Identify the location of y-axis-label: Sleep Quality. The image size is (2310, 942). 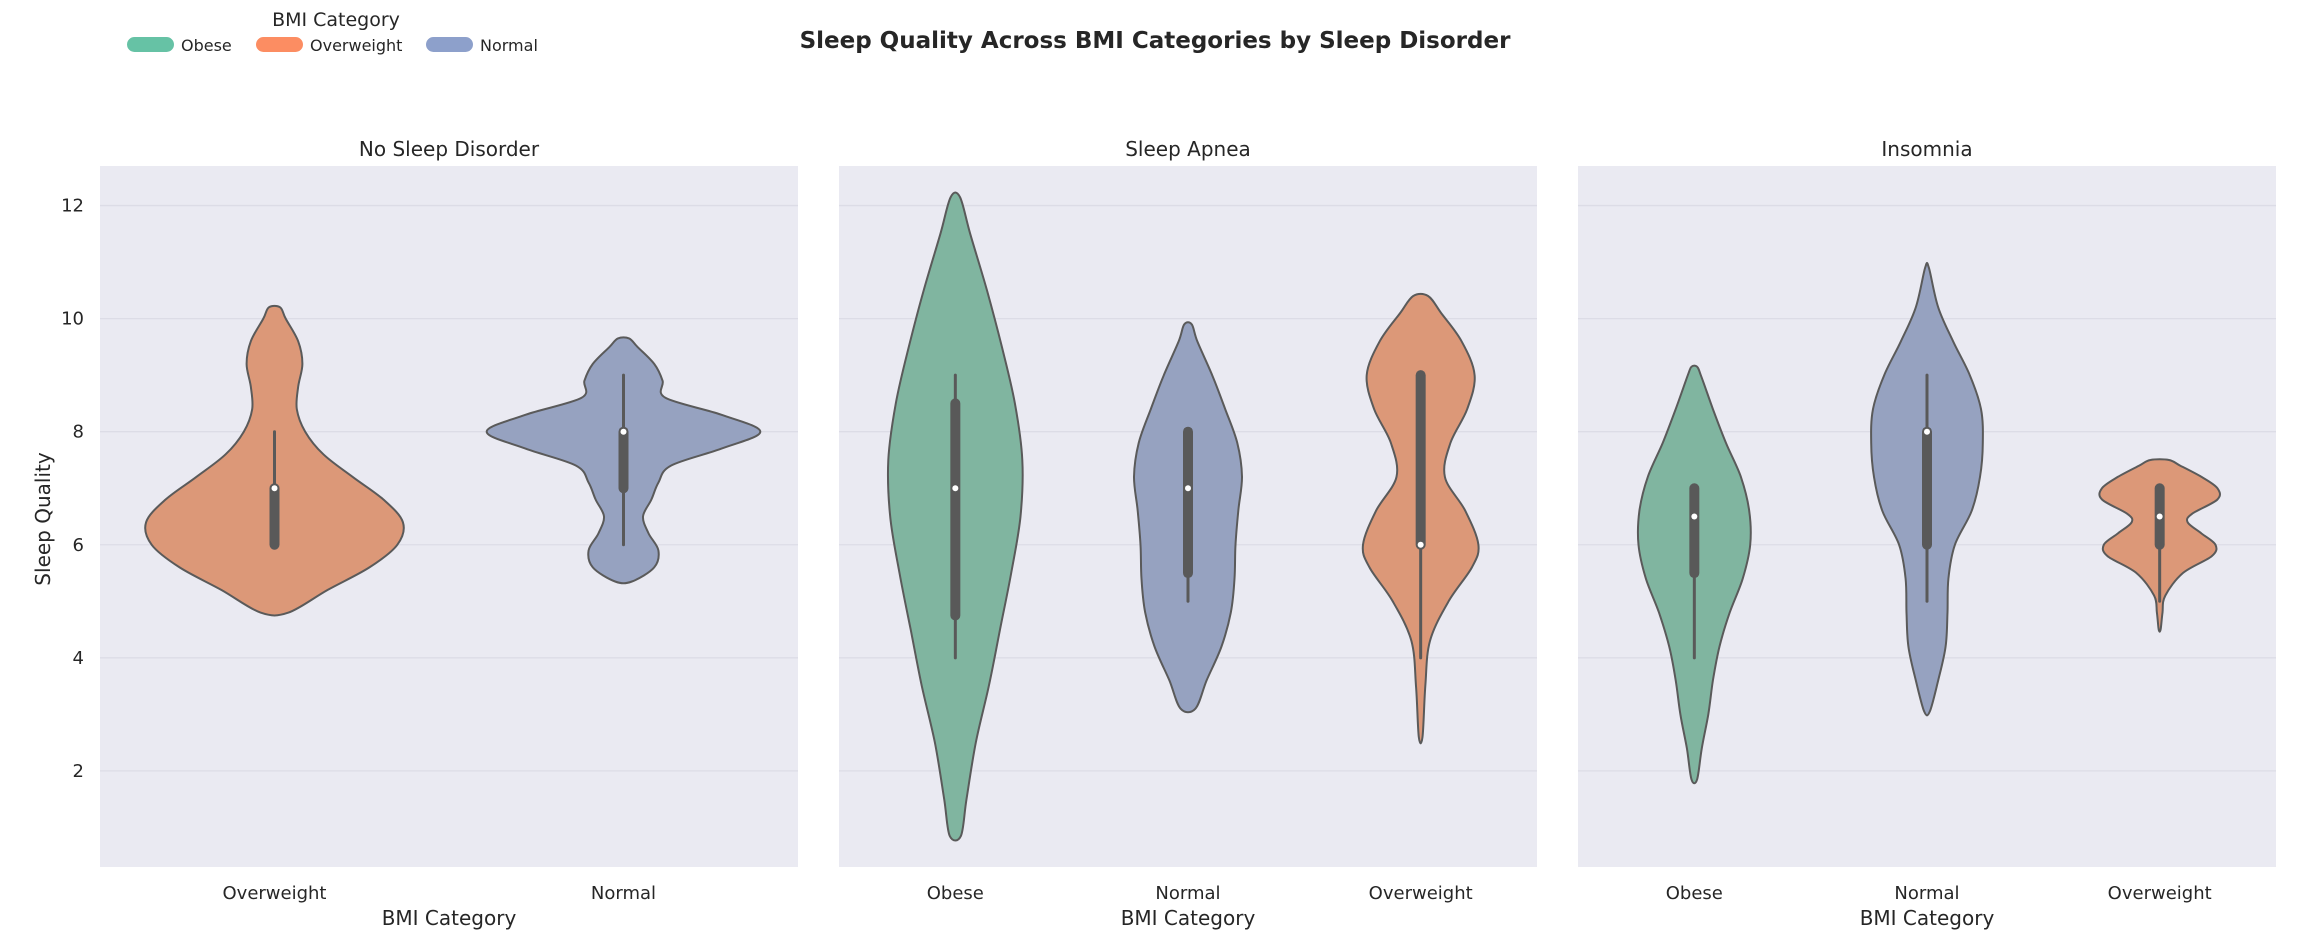
(43, 519).